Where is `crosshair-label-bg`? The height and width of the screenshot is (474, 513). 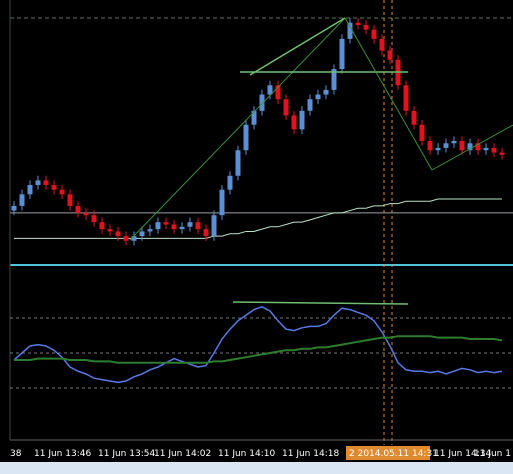 crosshair-label-bg is located at coordinates (388, 453).